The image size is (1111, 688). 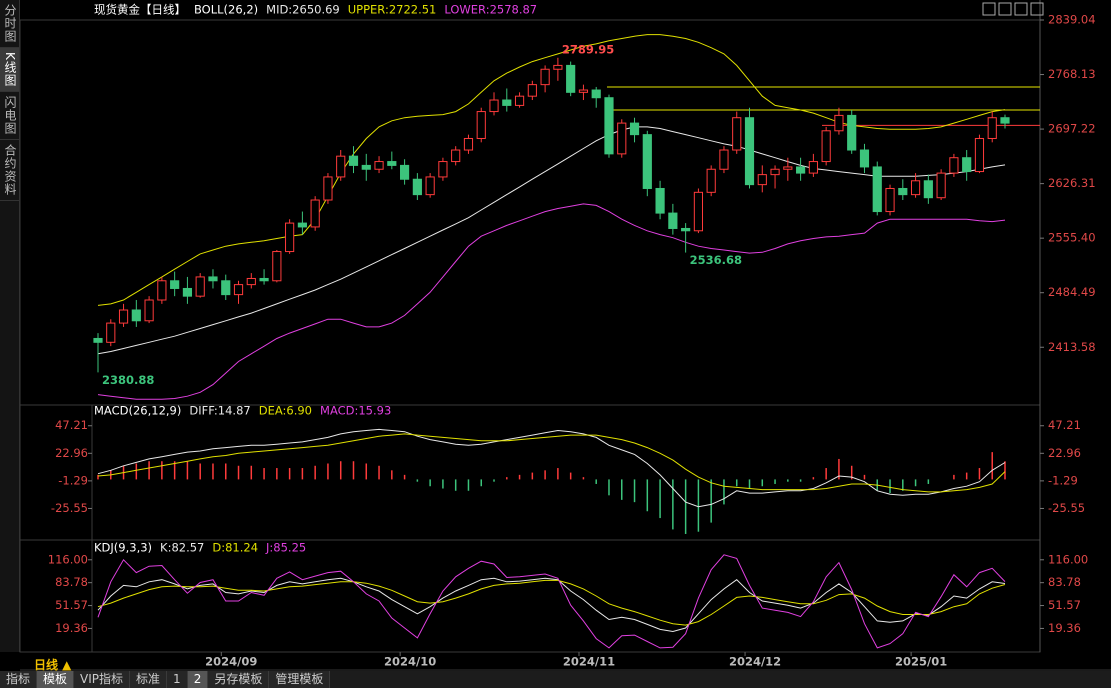 I want to click on legend-item: MACD:15.93, so click(x=355, y=411).